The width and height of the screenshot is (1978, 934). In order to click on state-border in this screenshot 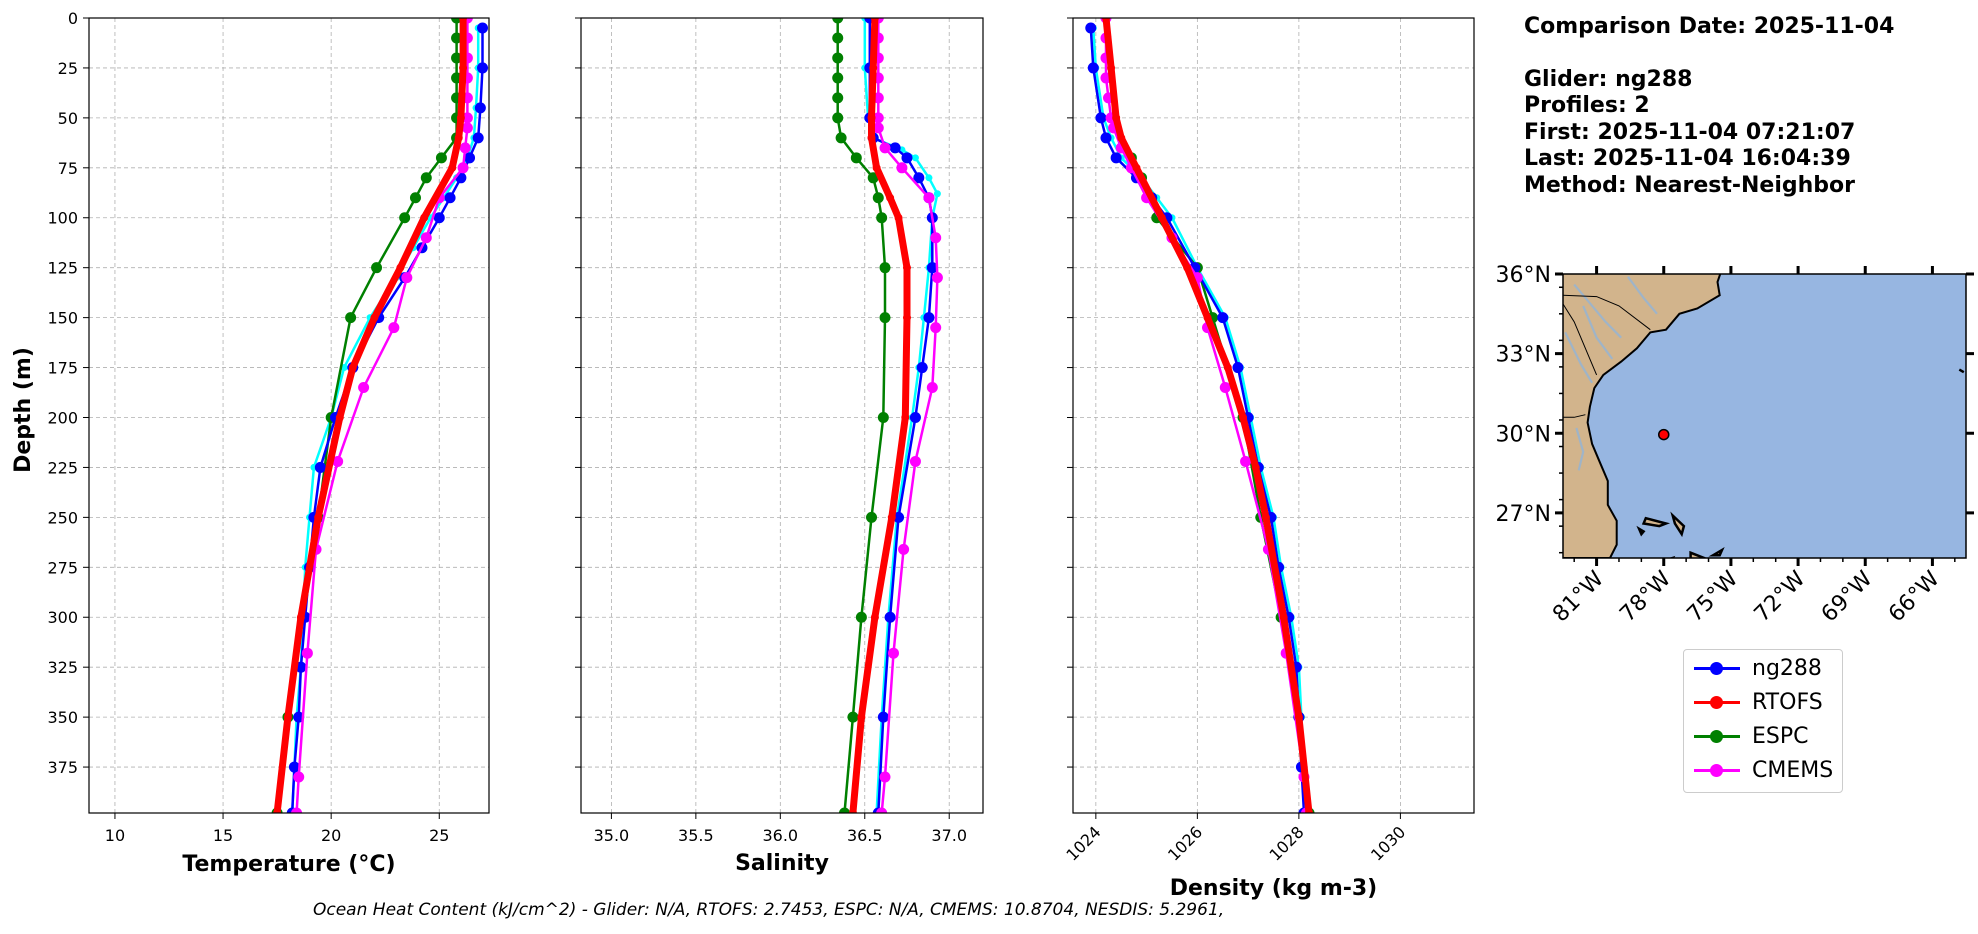, I will do `click(1607, 312)`.